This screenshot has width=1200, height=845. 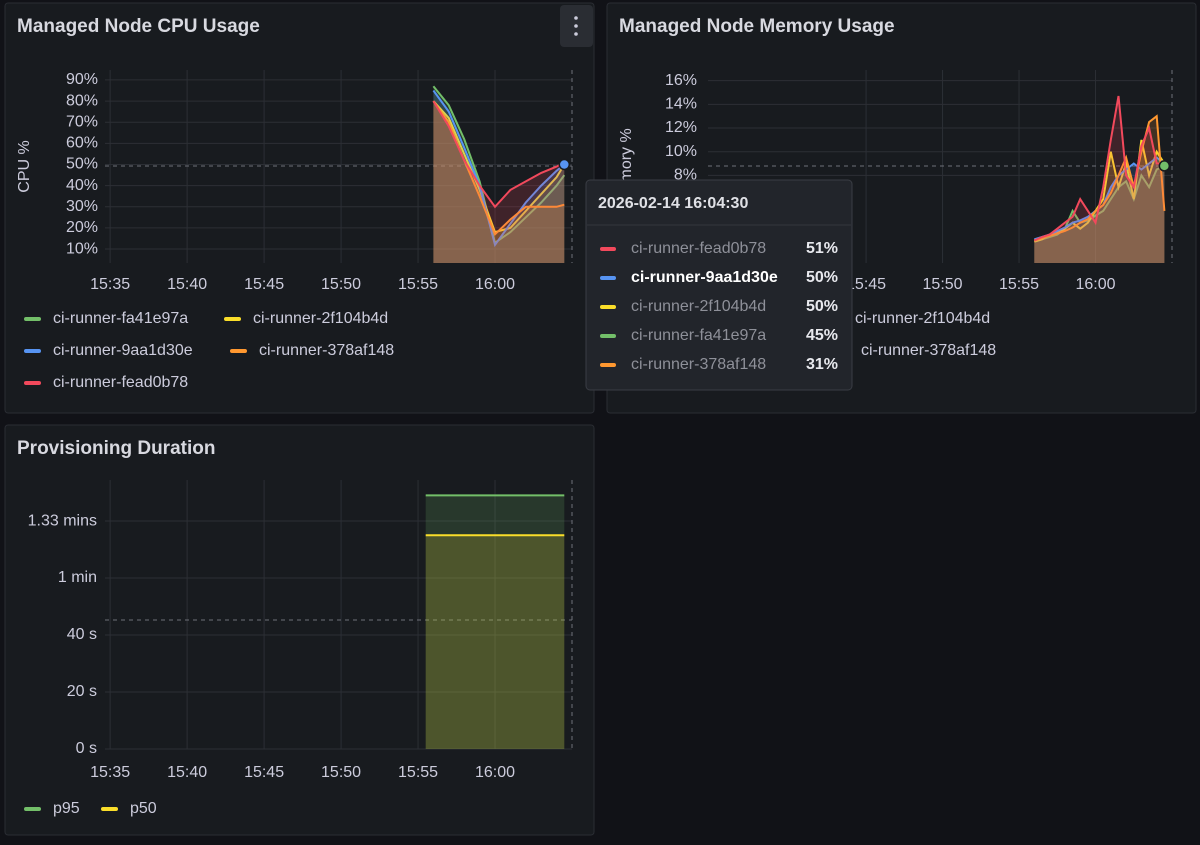 I want to click on y-tick-label: 14%, so click(x=681, y=104).